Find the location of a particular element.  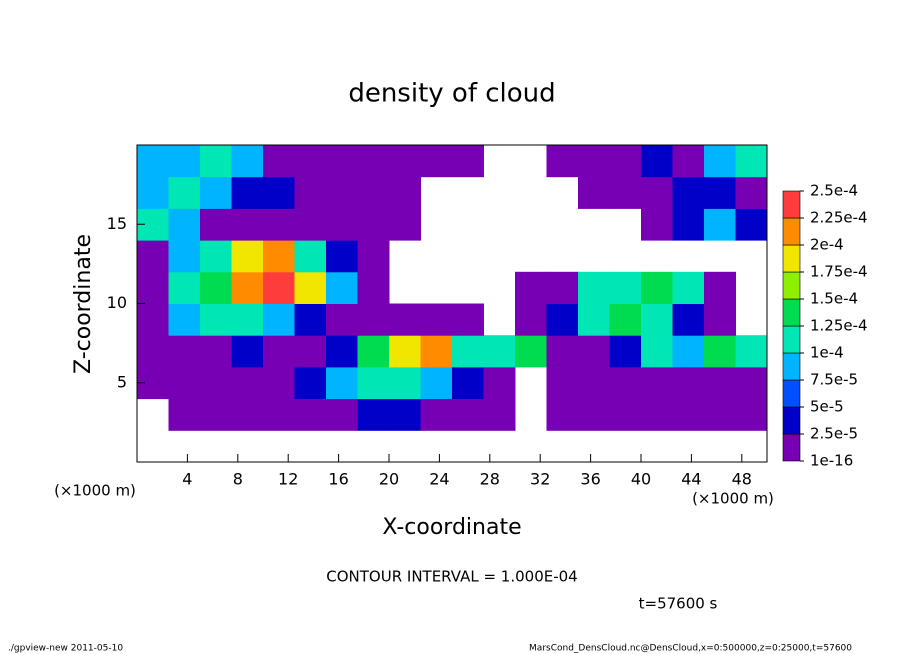

colorbar-label: 7.5e-5 is located at coordinates (834, 380).